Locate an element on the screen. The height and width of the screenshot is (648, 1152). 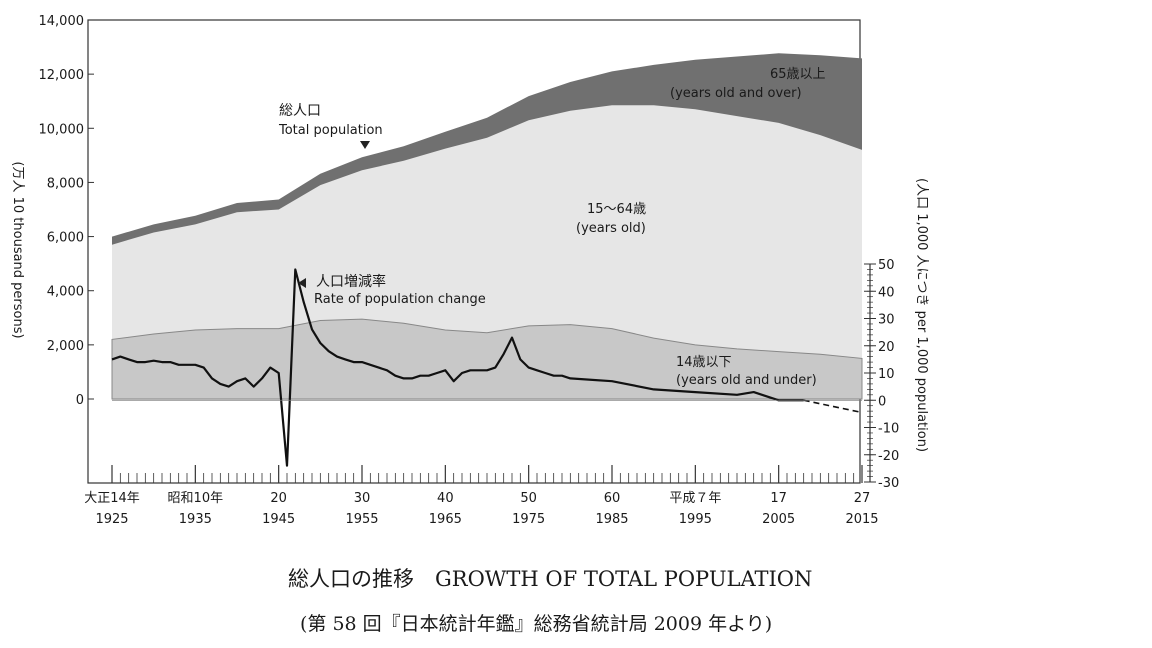
chart-title: 総人口の推移 GROWTH OF TOTAL POPULATION is located at coordinates (550, 579).